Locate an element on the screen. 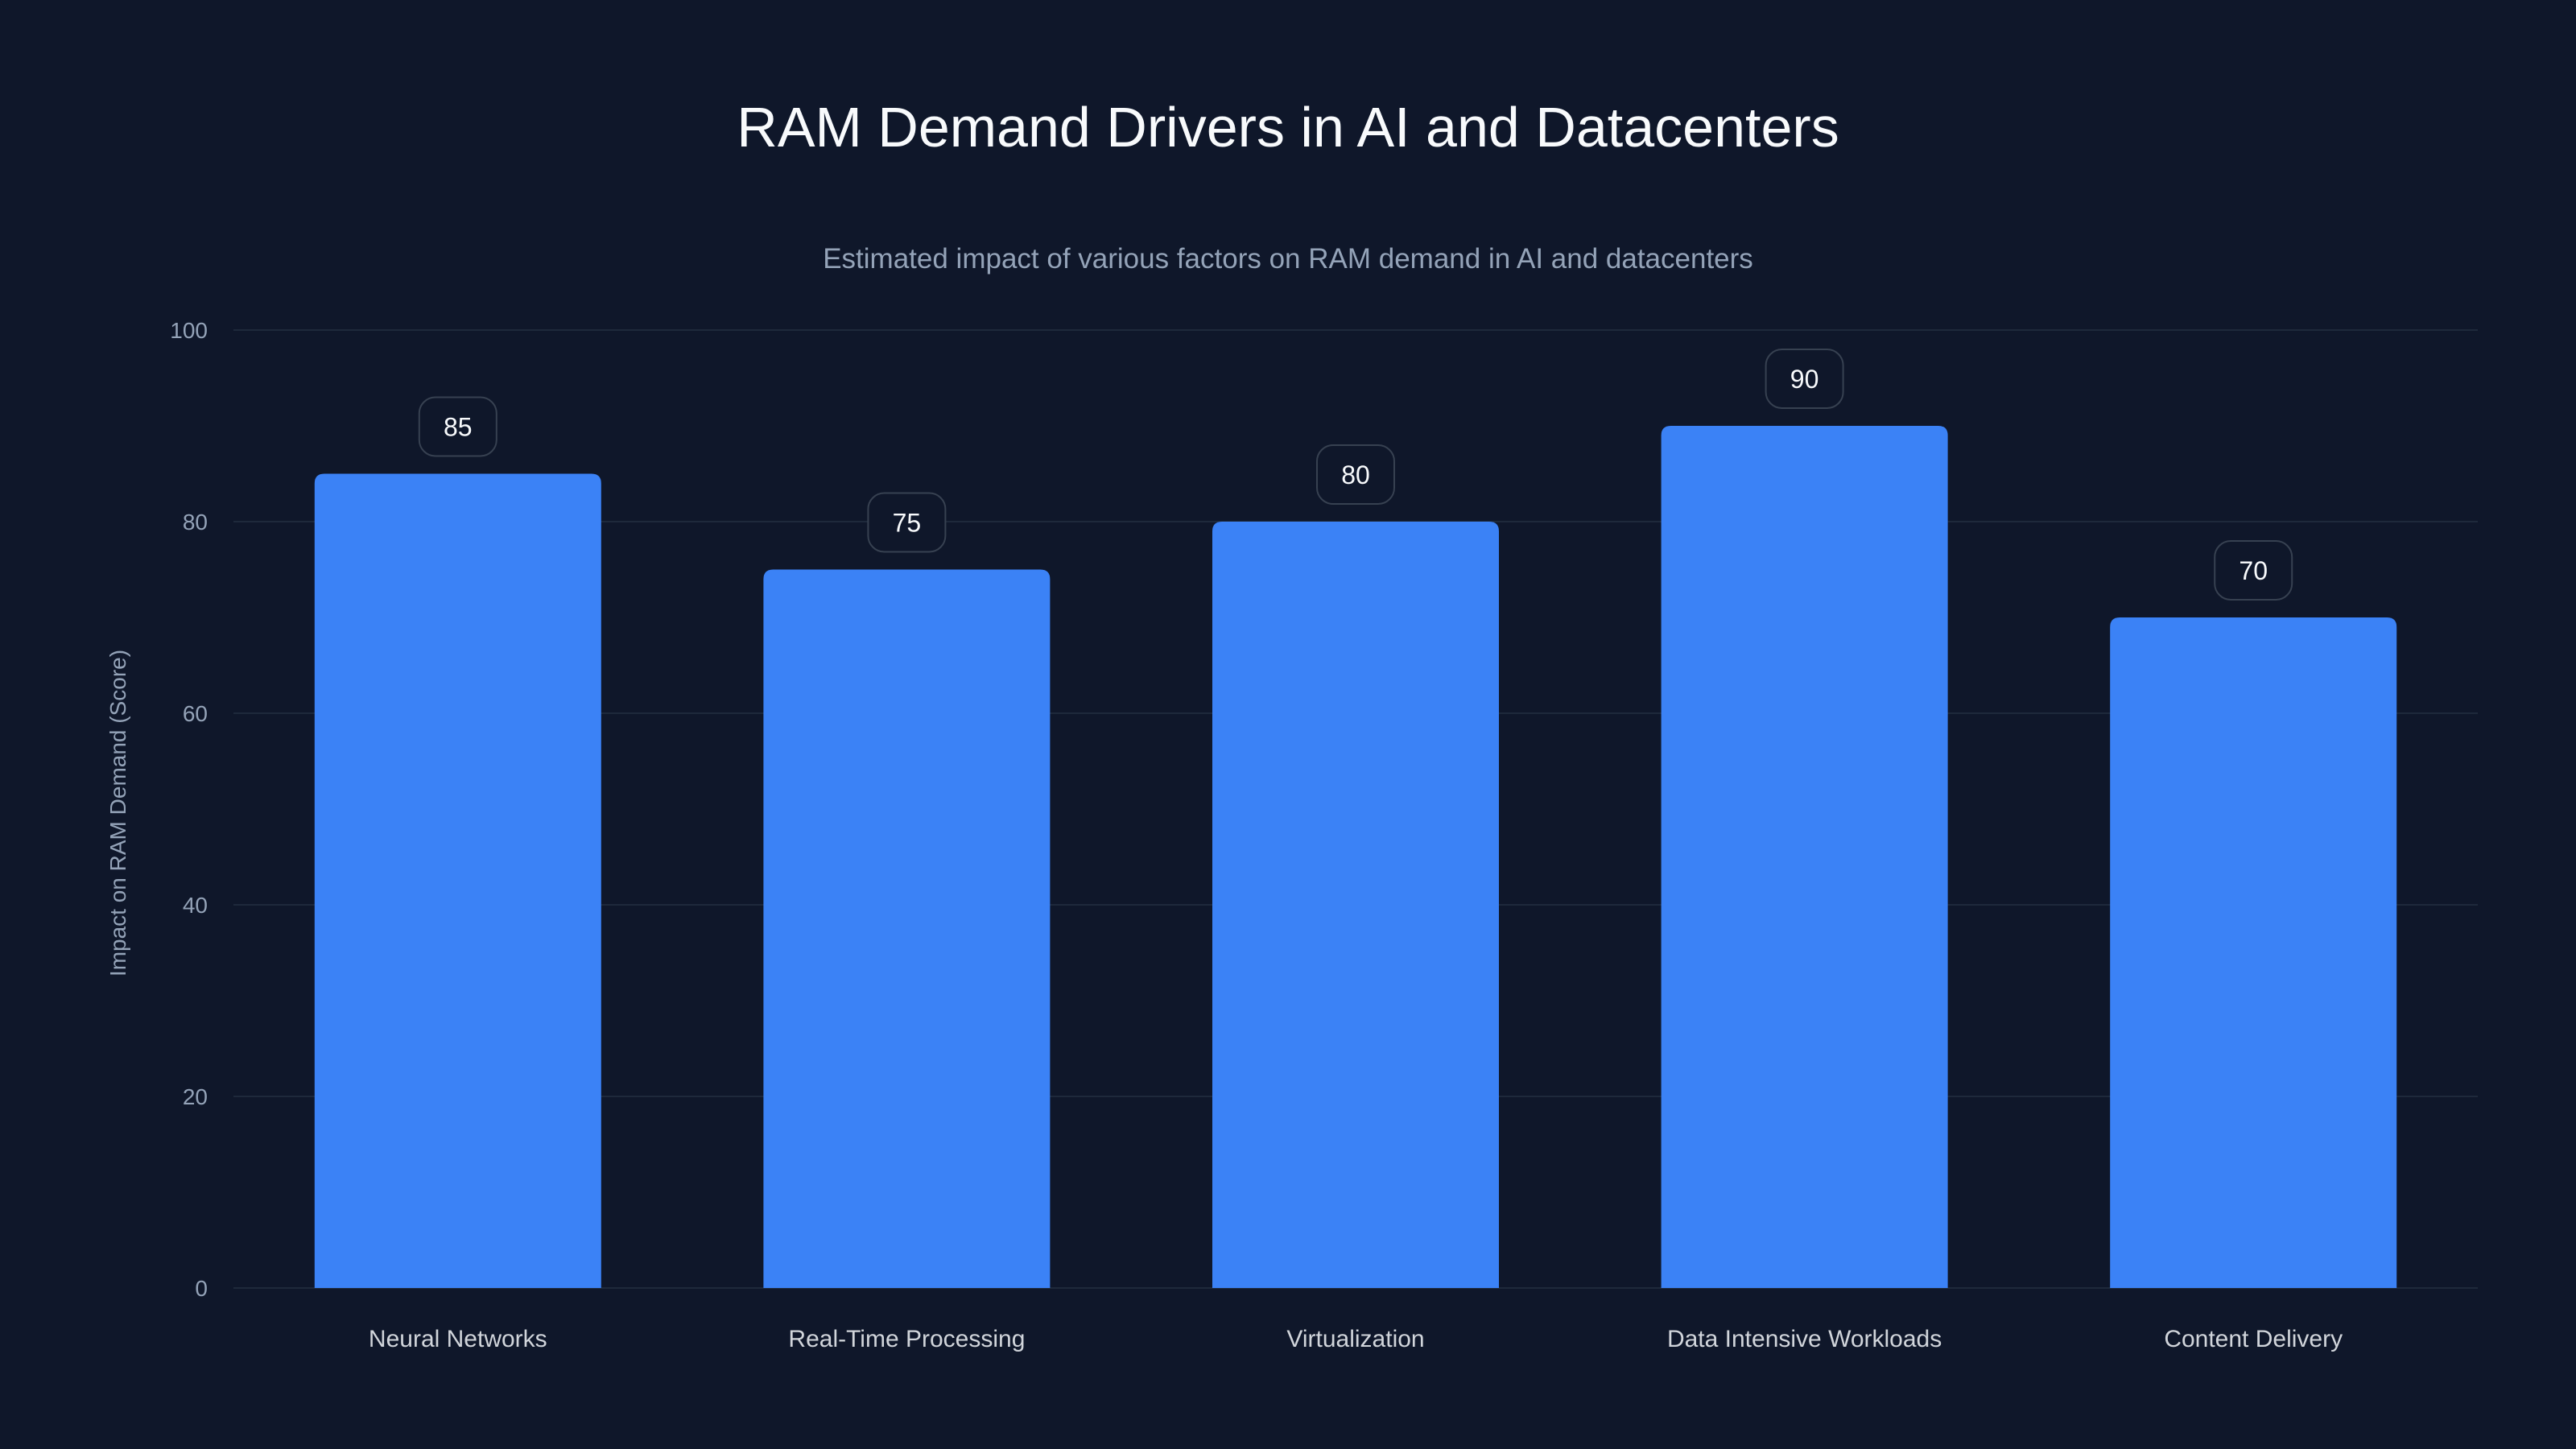 The height and width of the screenshot is (1449, 2576). x-tick-label: Real-Time Processing is located at coordinates (906, 1339).